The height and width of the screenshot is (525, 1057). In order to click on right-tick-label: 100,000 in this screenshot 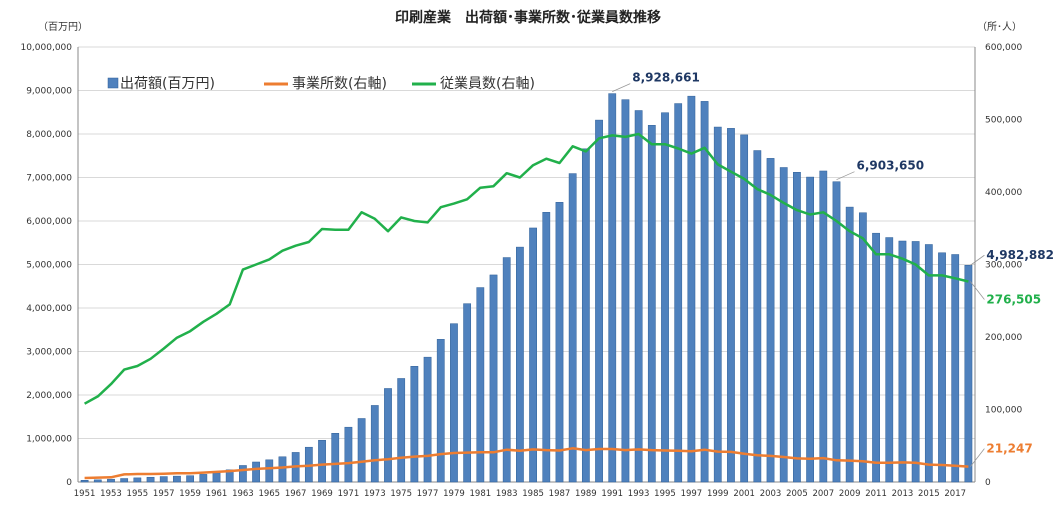, I will do `click(1003, 411)`.